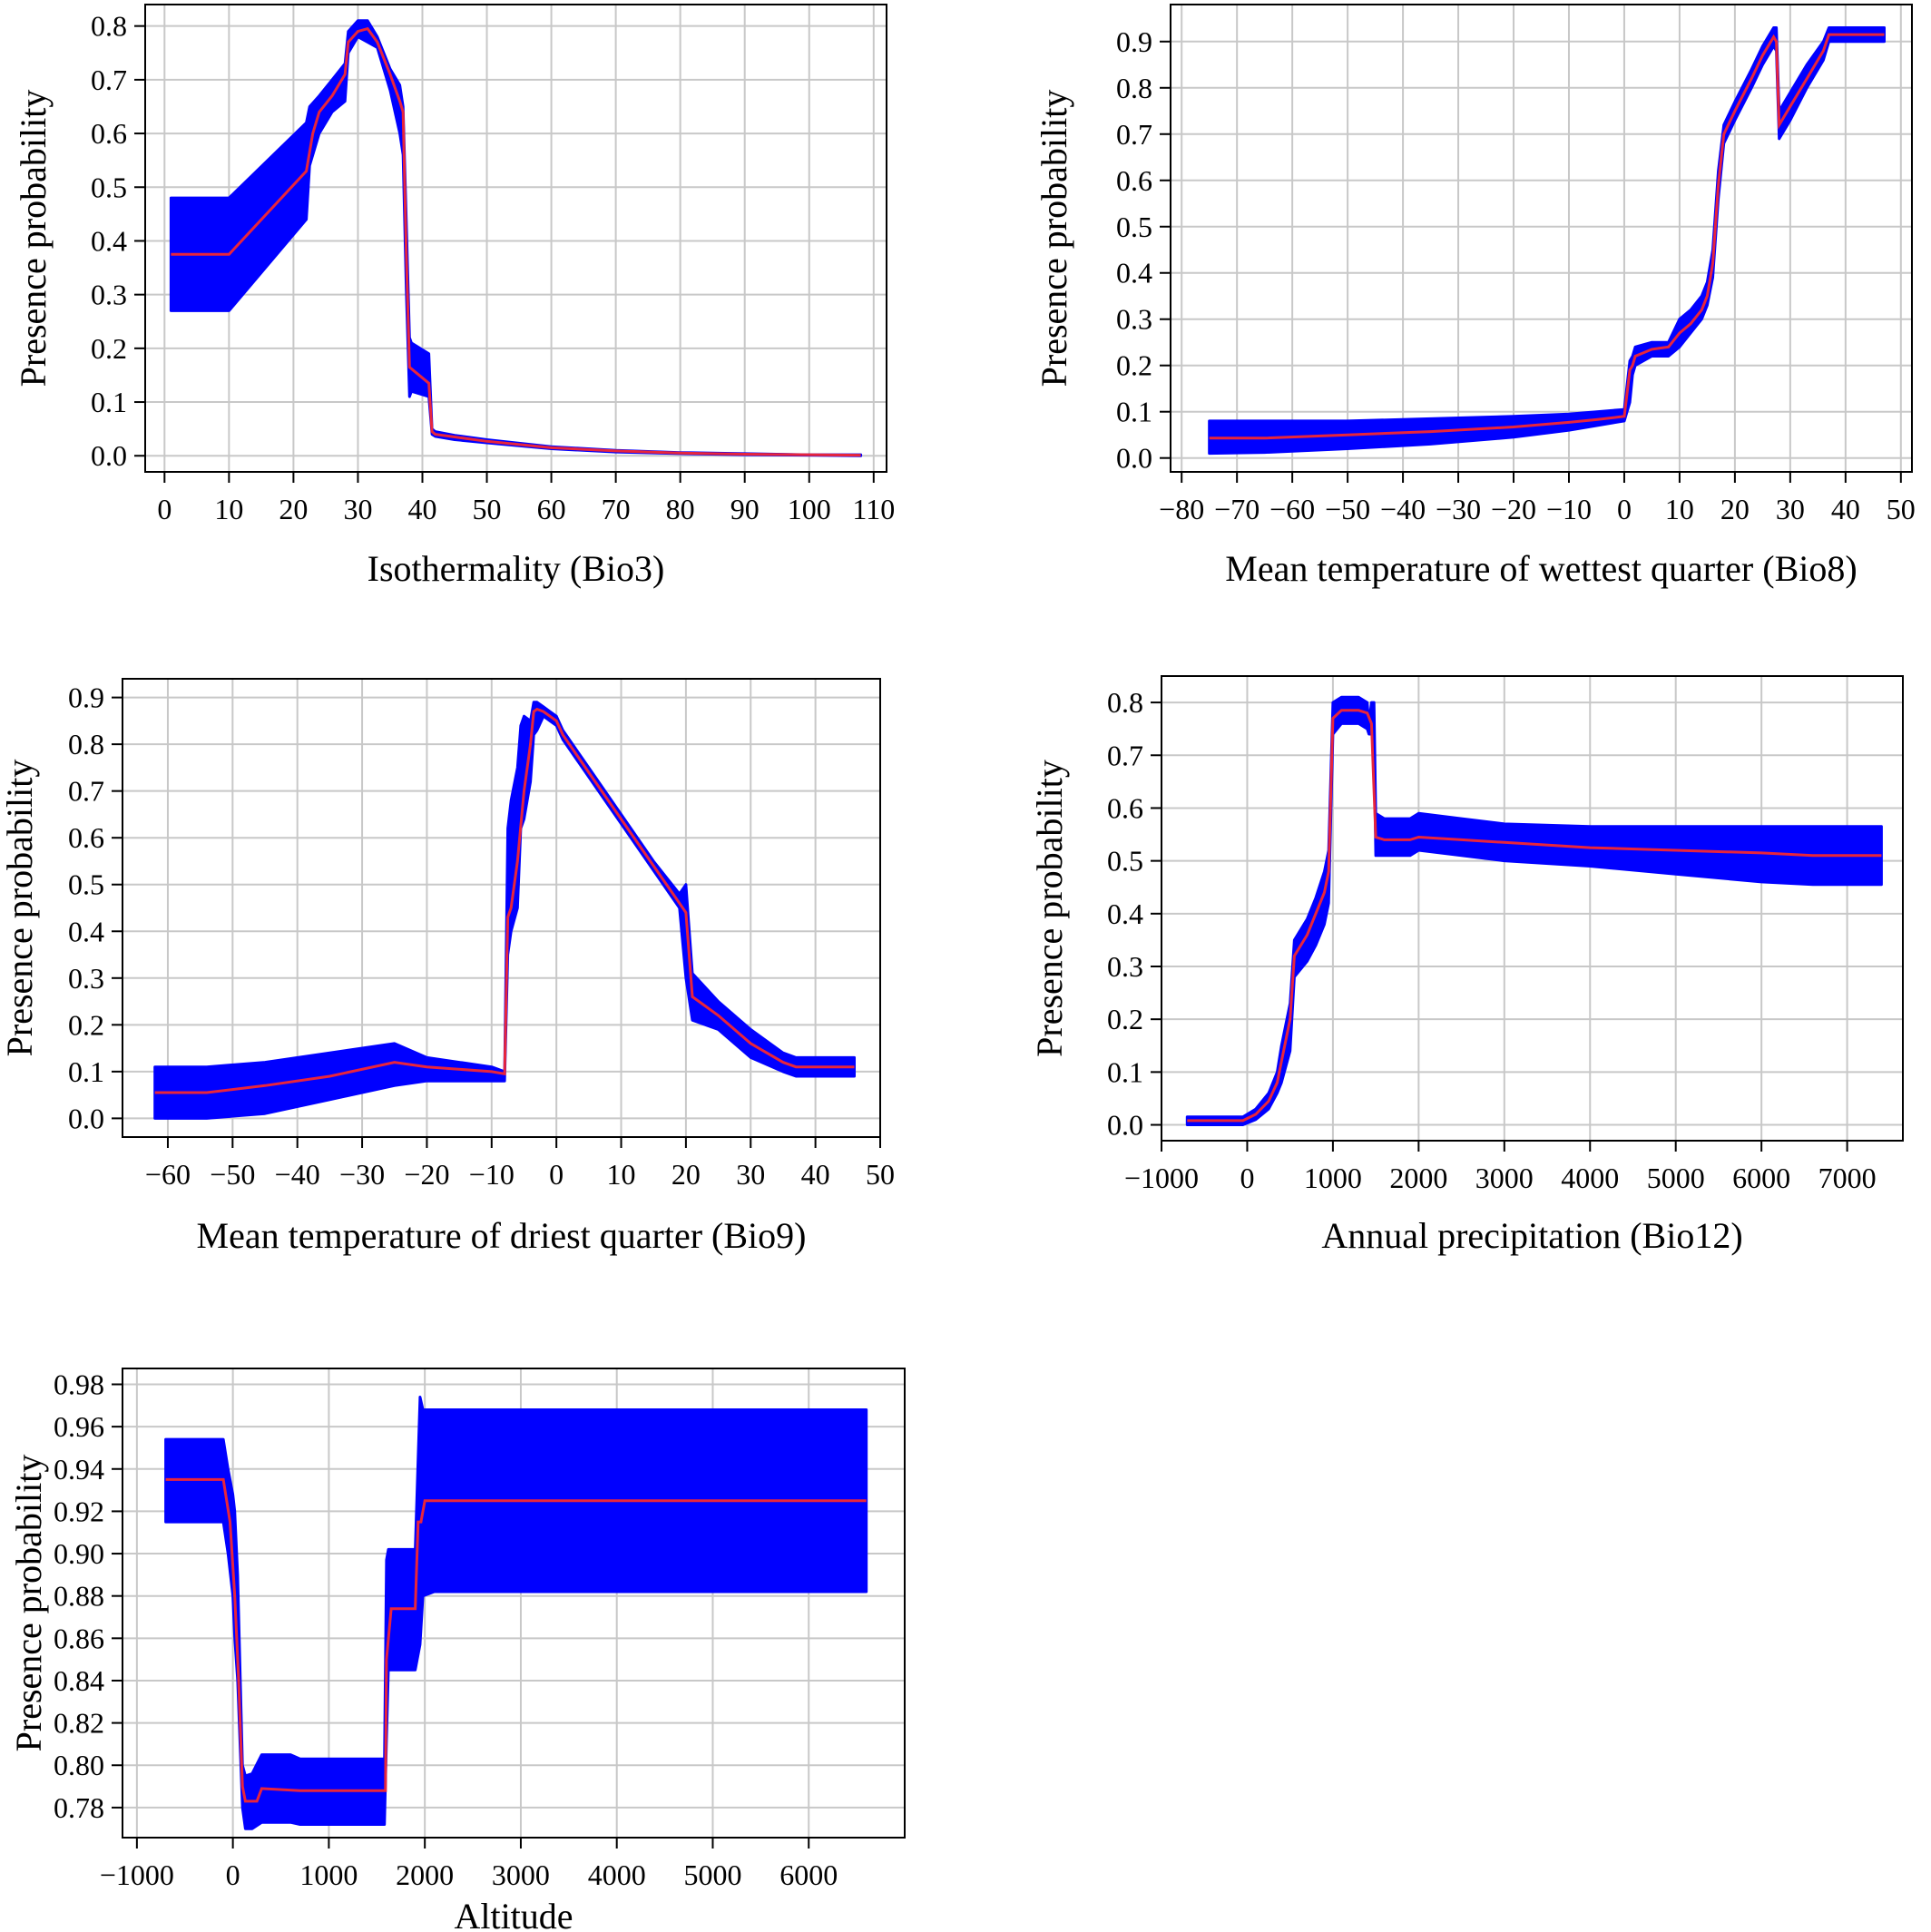 This screenshot has width=1931, height=1932. Describe the element at coordinates (79, 1469) in the screenshot. I see `y-tick-label: 0.94` at that location.